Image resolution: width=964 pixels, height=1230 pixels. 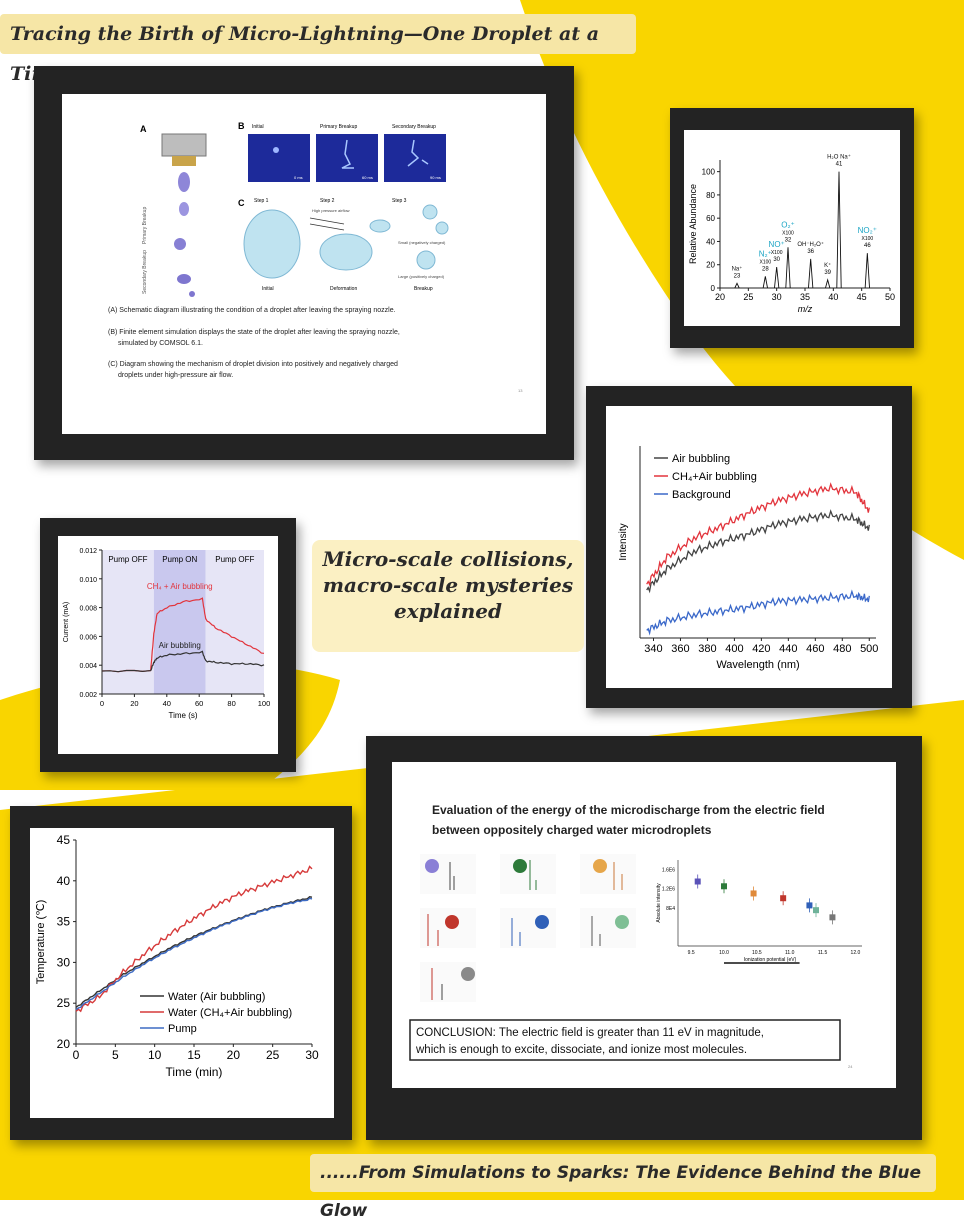 I want to click on nozzle-body, so click(x=184, y=145).